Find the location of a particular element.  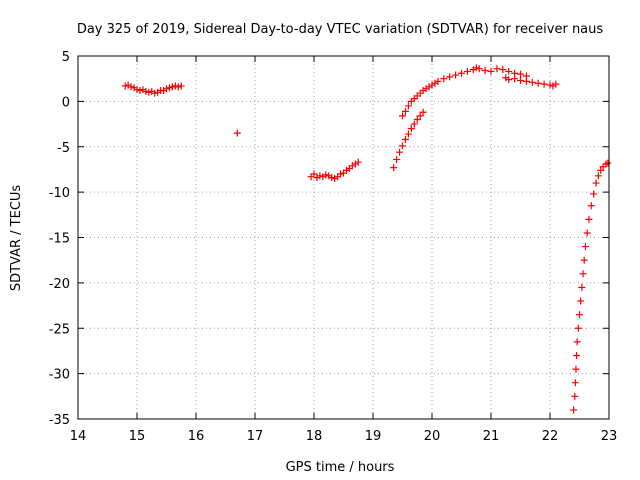

x-tick-label: 17 is located at coordinates (255, 436).